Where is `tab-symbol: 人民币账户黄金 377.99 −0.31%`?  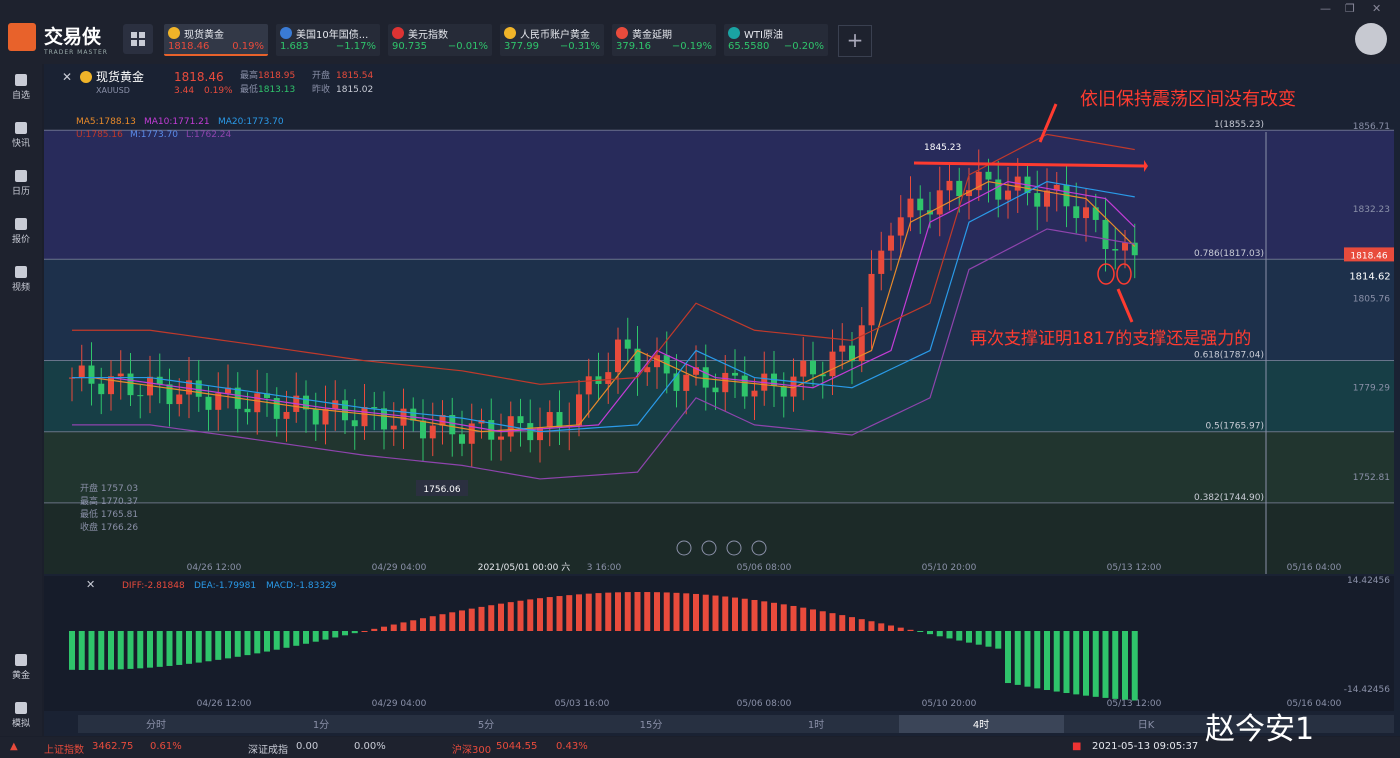
tab-symbol: 人民币账户黄金 377.99 −0.31% is located at coordinates (552, 40).